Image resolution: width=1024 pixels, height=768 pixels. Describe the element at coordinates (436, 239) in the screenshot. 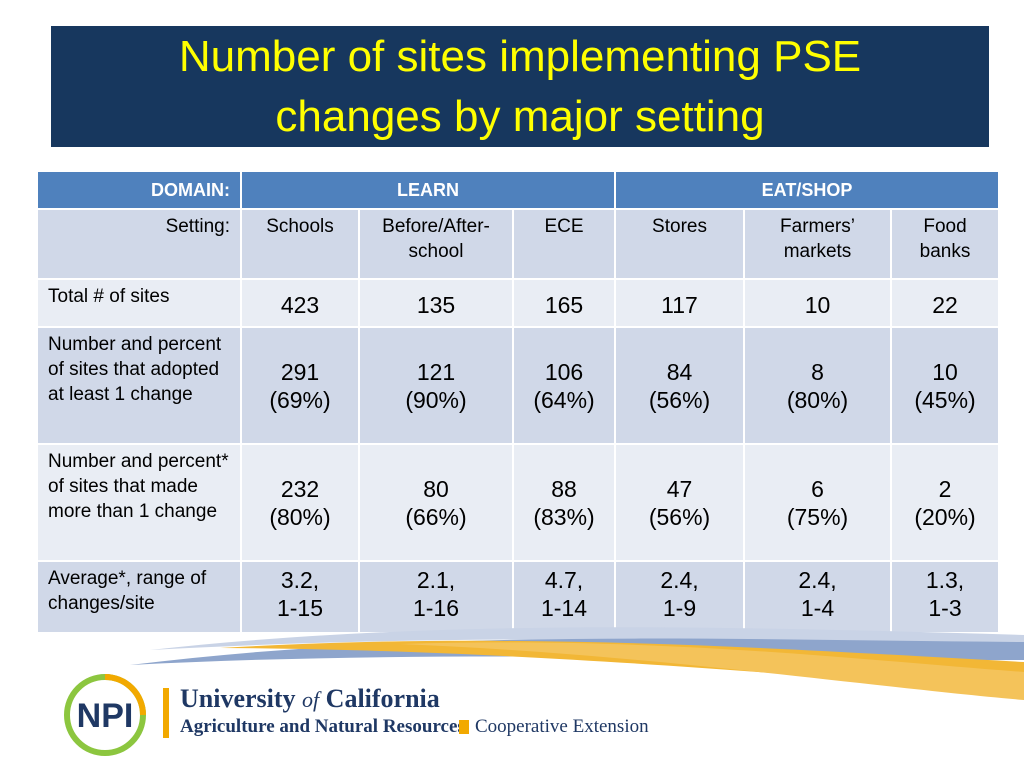

I see `setting-before-after-school-text: Before/After-school` at that location.